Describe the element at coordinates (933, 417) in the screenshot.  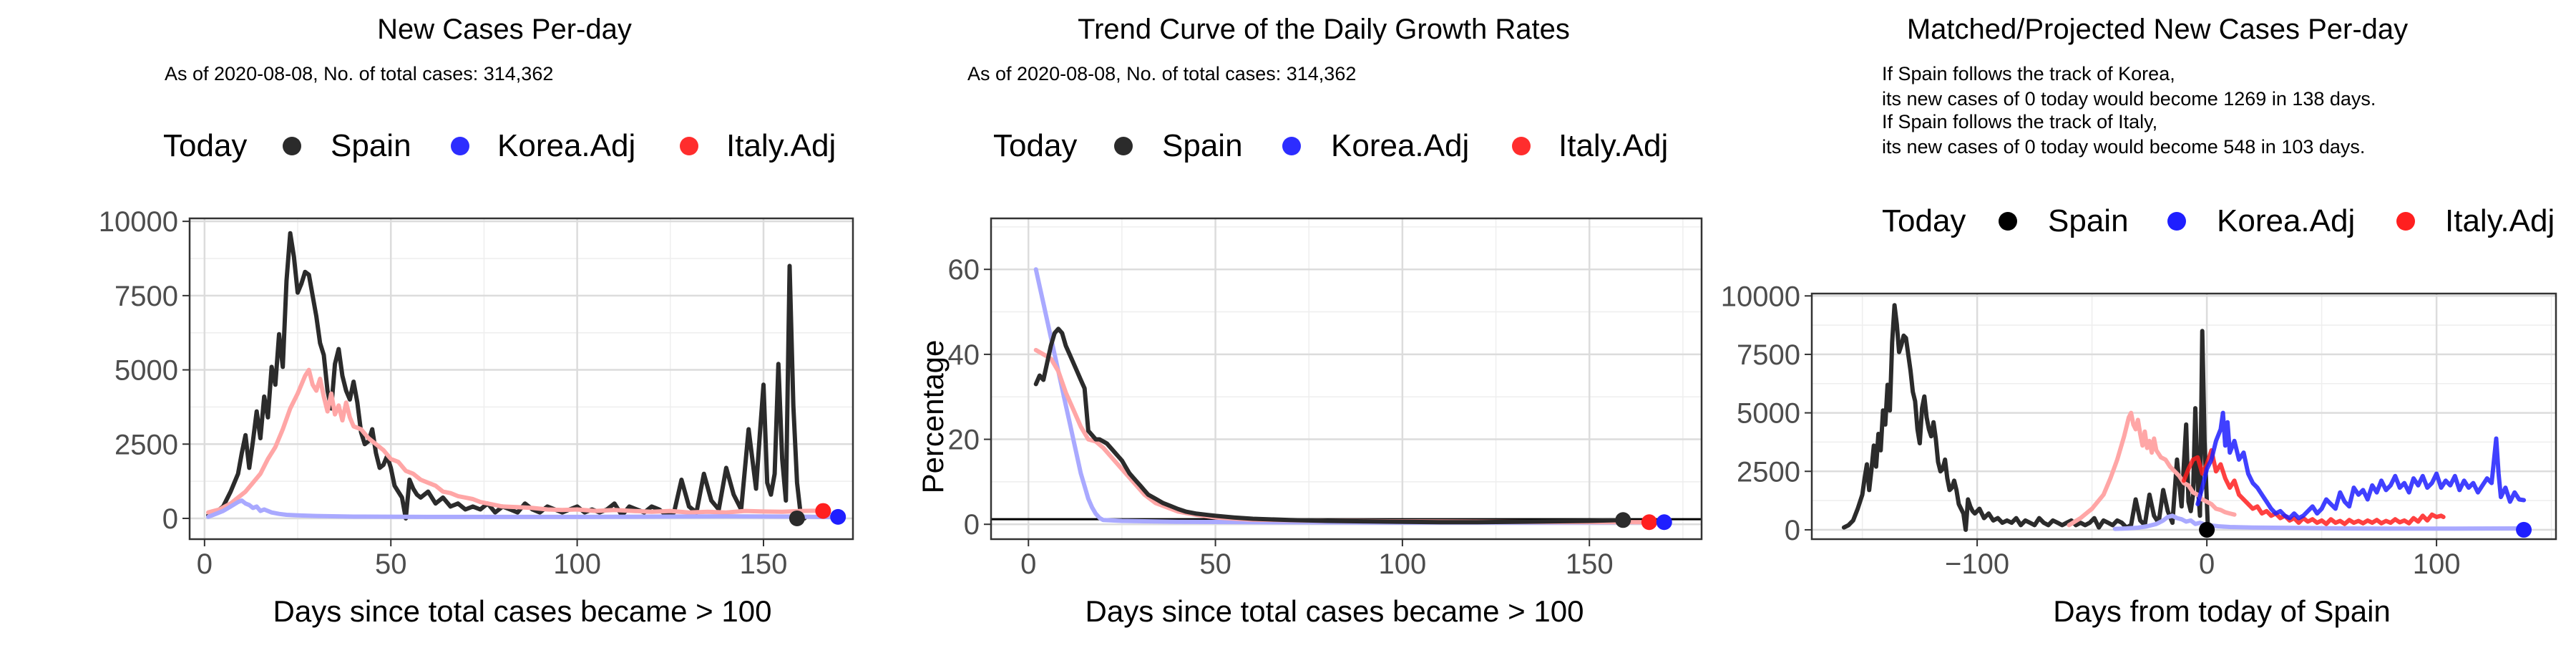
I see `y-axis-label: Percentage` at that location.